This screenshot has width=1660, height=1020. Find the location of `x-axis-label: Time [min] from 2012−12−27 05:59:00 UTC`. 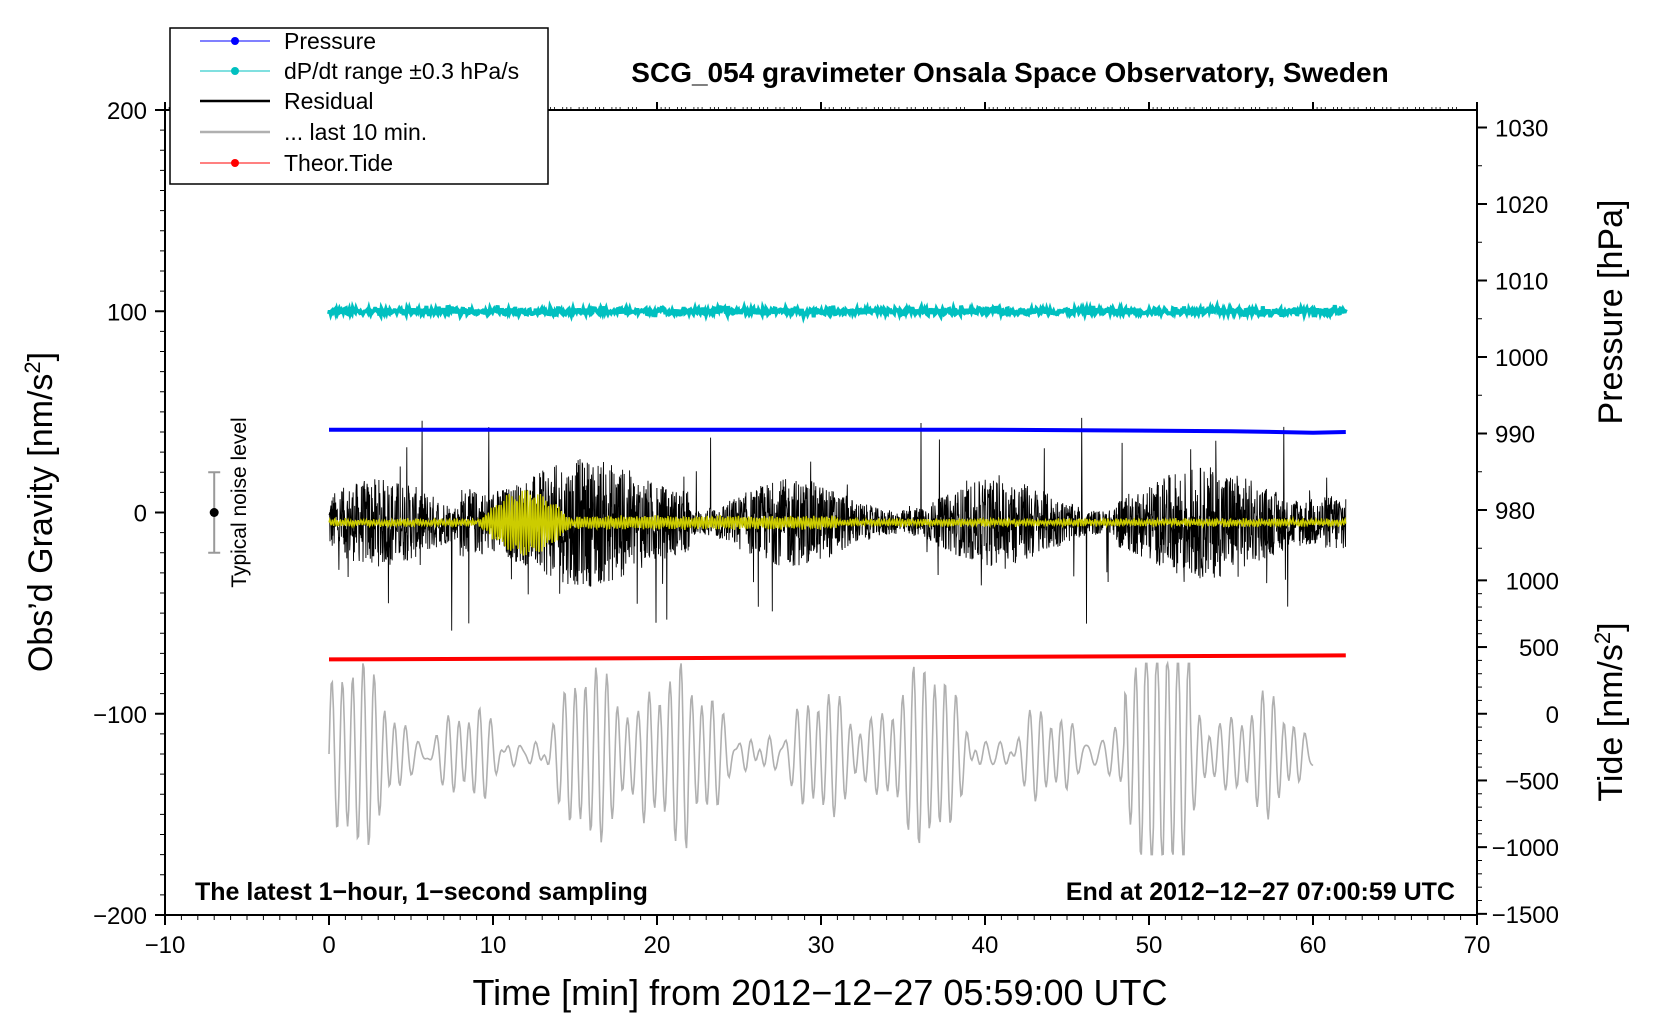

x-axis-label: Time [min] from 2012−12−27 05:59:00 UTC is located at coordinates (819, 992).